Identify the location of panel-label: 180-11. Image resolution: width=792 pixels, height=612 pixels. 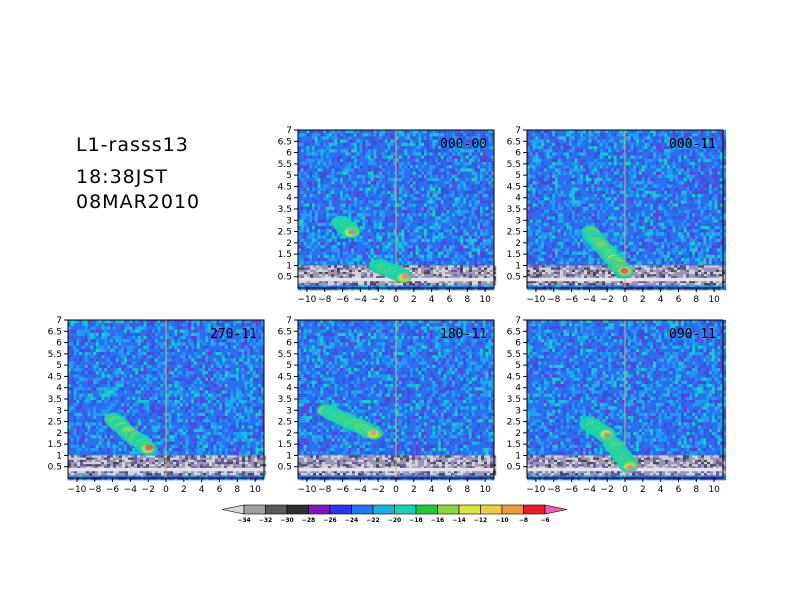
(463, 334).